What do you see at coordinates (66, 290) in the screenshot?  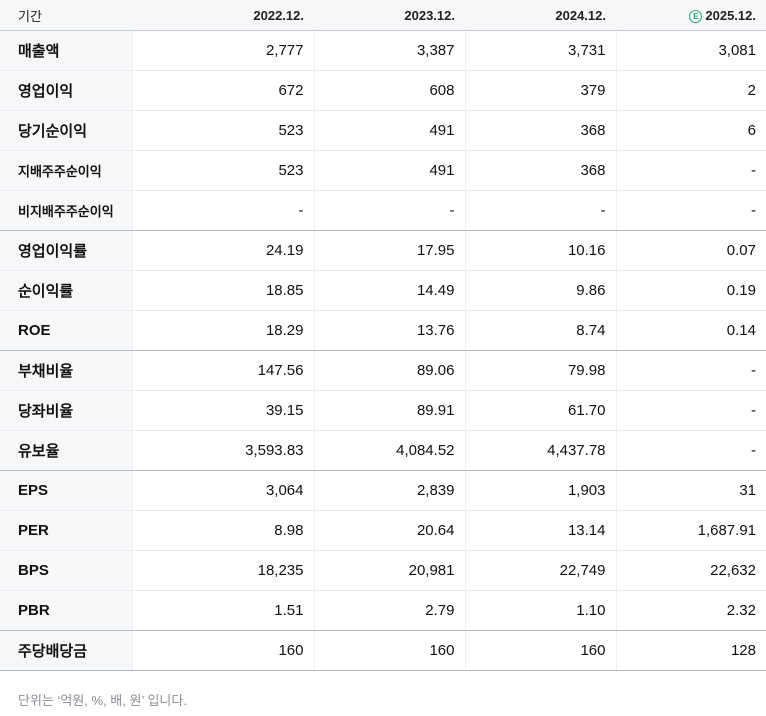 I see `row-label: 순이익률` at bounding box center [66, 290].